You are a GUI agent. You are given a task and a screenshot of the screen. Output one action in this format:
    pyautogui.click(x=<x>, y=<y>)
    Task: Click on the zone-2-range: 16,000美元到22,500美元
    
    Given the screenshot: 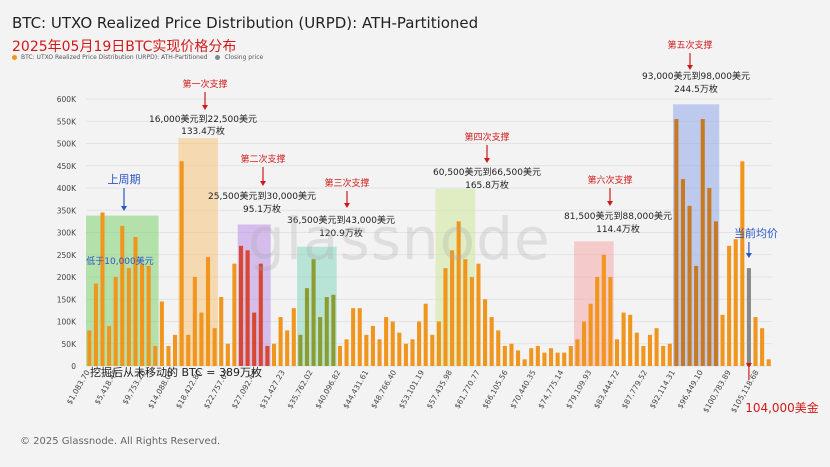 What is the action you would take?
    pyautogui.click(x=203, y=119)
    